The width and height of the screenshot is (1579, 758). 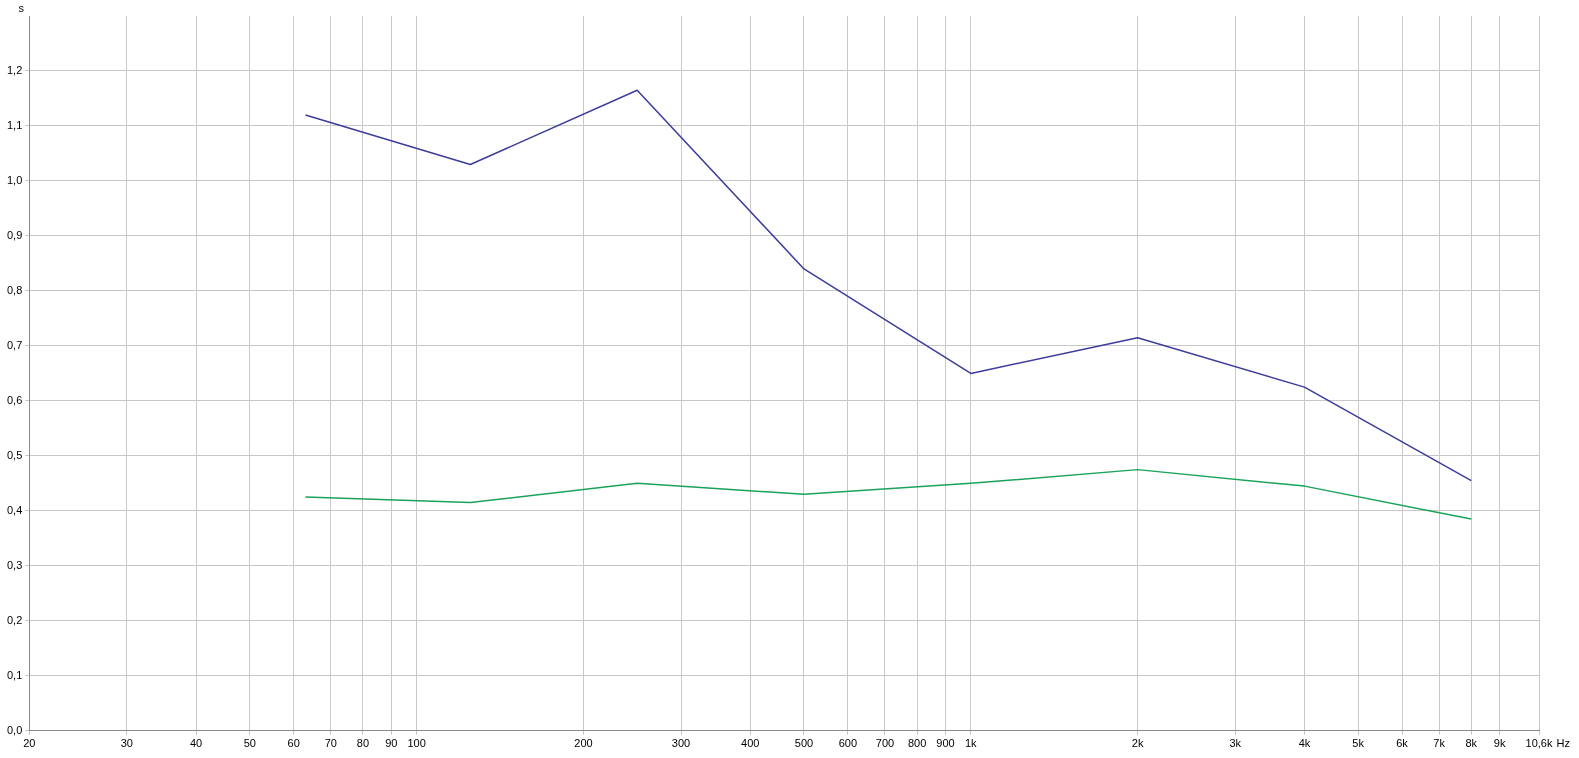 I want to click on x-tick-label: 500, so click(x=804, y=743).